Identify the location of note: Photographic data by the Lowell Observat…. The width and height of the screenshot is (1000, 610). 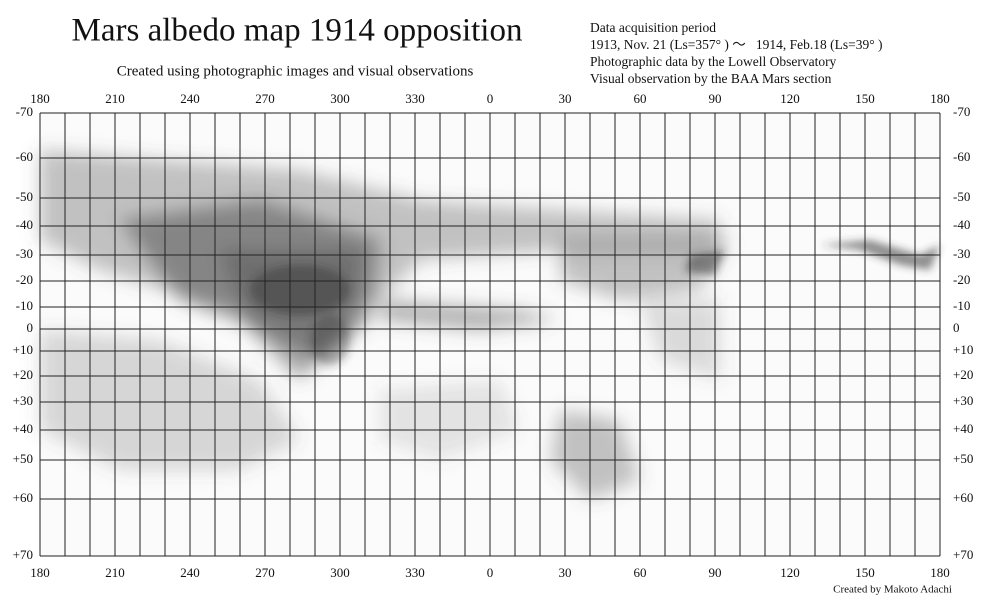
(713, 61).